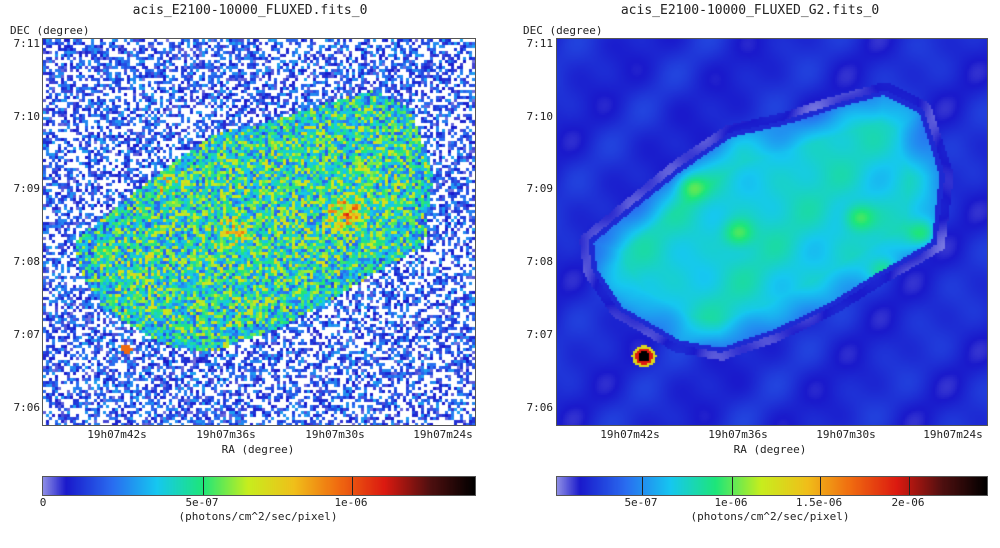  Describe the element at coordinates (50, 30) in the screenshot. I see `left-y-axis-label: DEC (degree)` at that location.